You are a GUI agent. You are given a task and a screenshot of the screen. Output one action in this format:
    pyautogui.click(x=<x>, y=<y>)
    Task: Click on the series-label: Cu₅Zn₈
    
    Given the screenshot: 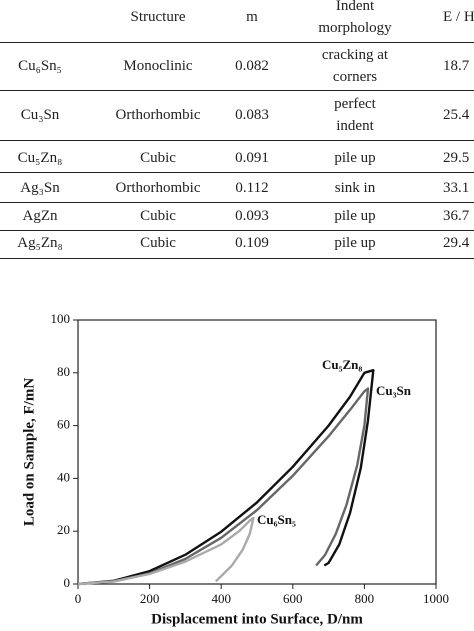 What is the action you would take?
    pyautogui.click(x=342, y=364)
    